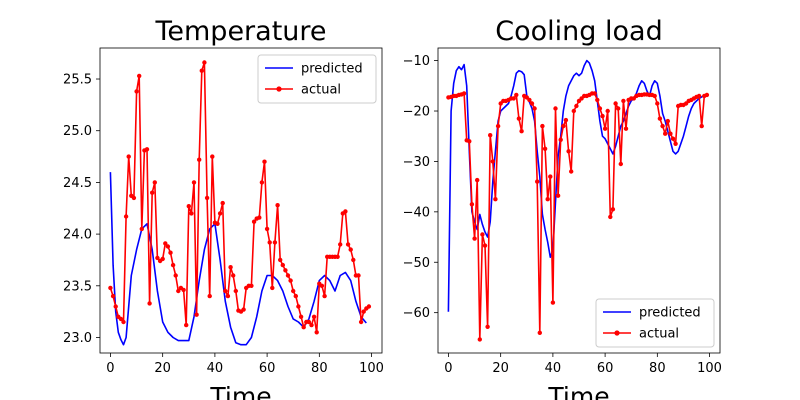 This screenshot has height=400, width=800. Describe the element at coordinates (416, 112) in the screenshot. I see `chart-cooling-load-y-tick-label: −20` at that location.